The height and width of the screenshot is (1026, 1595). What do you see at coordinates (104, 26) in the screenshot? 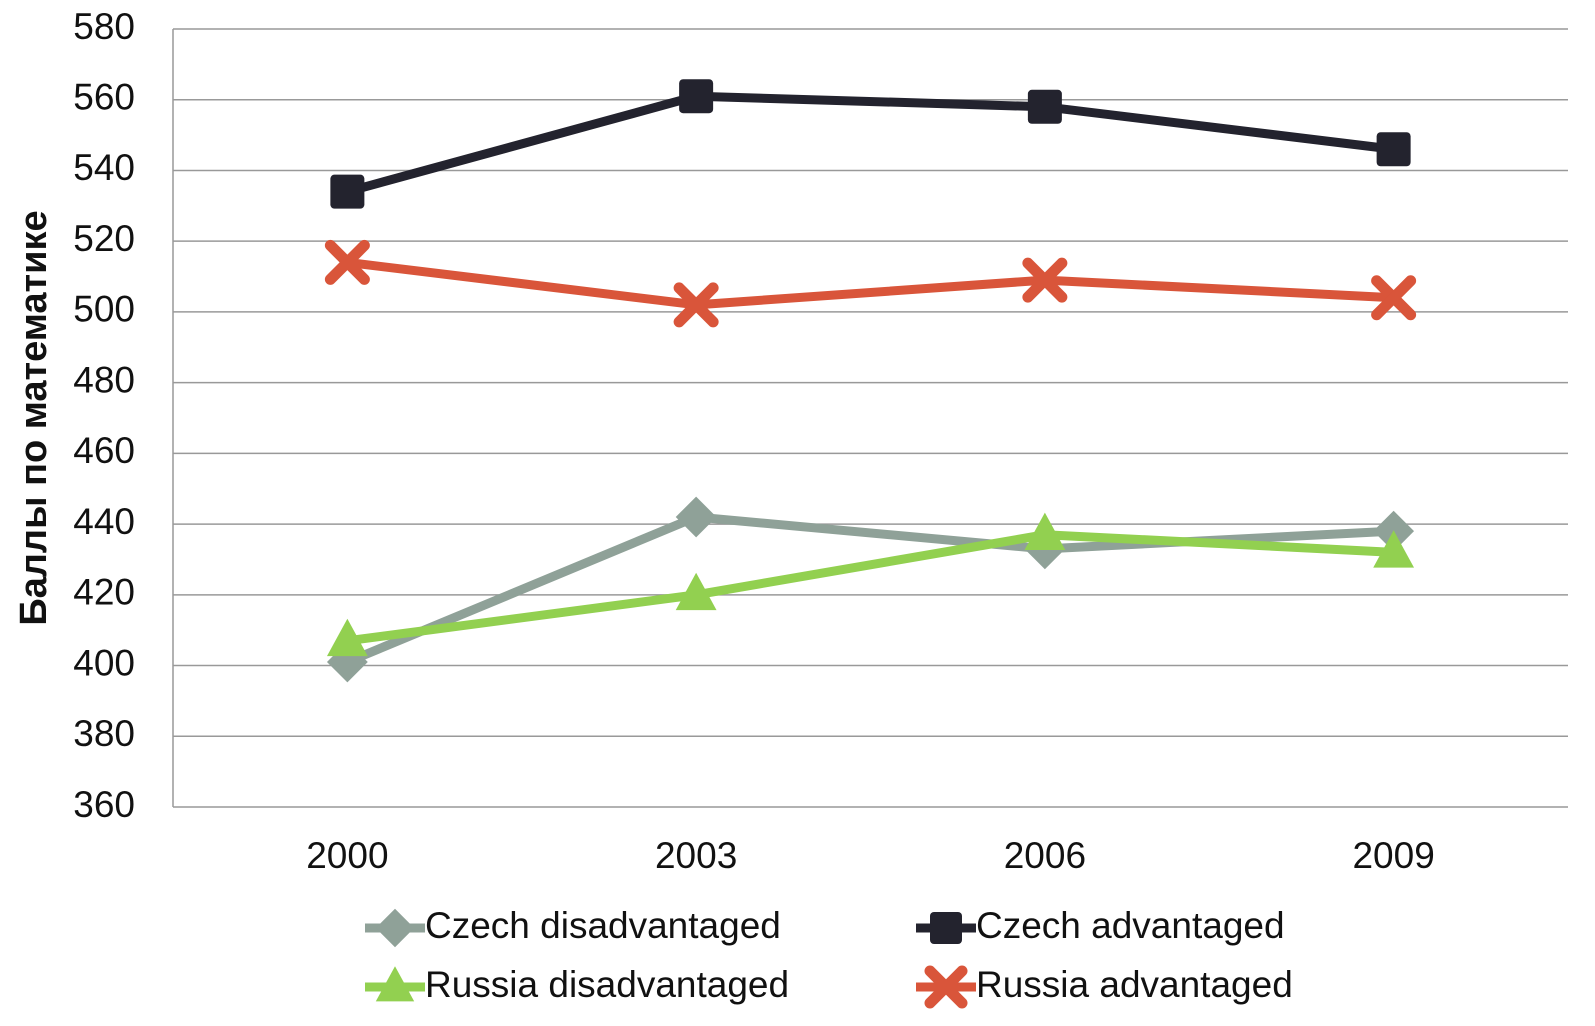
I see `y-tick-label: 580` at bounding box center [104, 26].